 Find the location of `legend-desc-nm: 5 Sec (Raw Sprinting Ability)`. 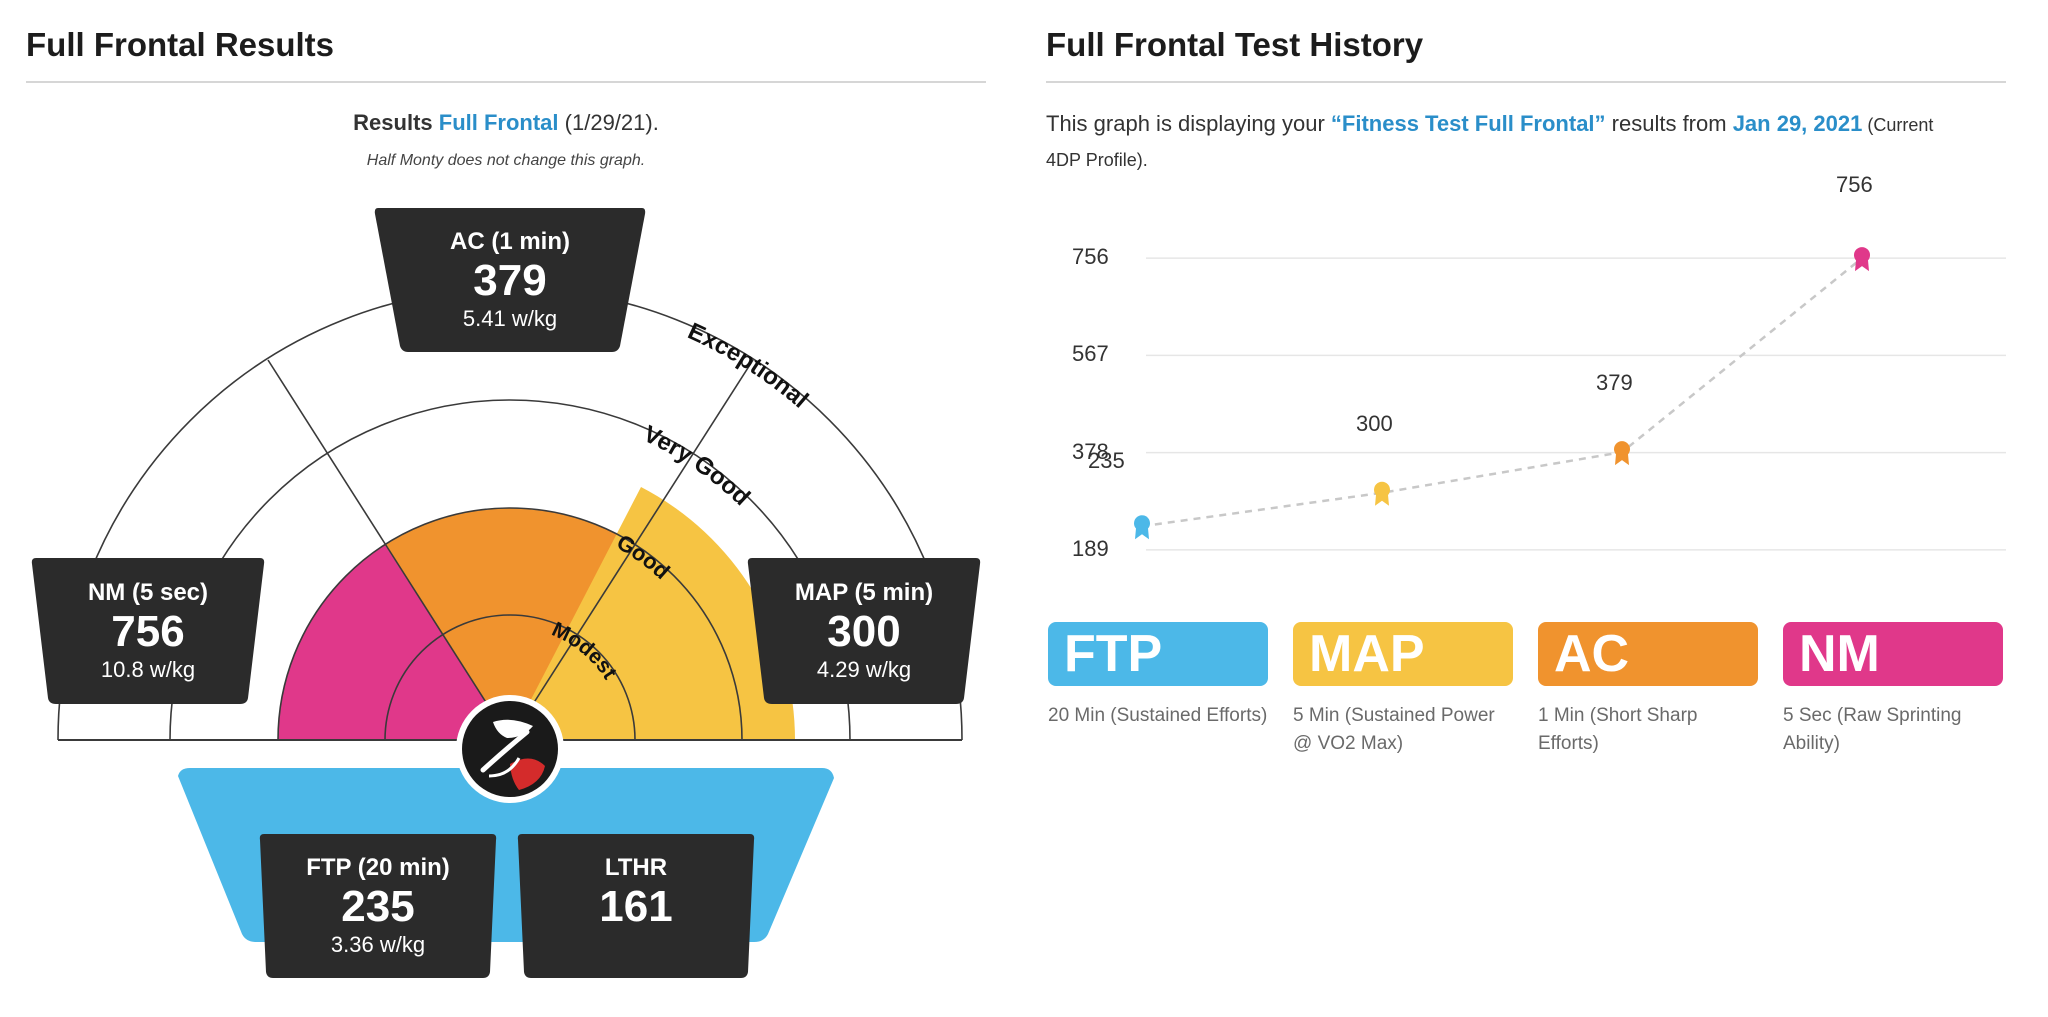

legend-desc-nm: 5 Sec (Raw Sprinting Ability) is located at coordinates (1872, 729).